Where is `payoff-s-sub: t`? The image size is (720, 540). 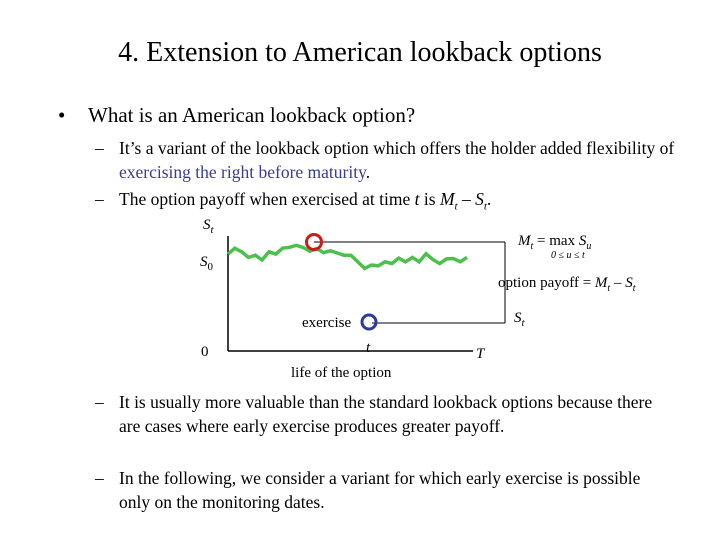
payoff-s-sub: t is located at coordinates (634, 288).